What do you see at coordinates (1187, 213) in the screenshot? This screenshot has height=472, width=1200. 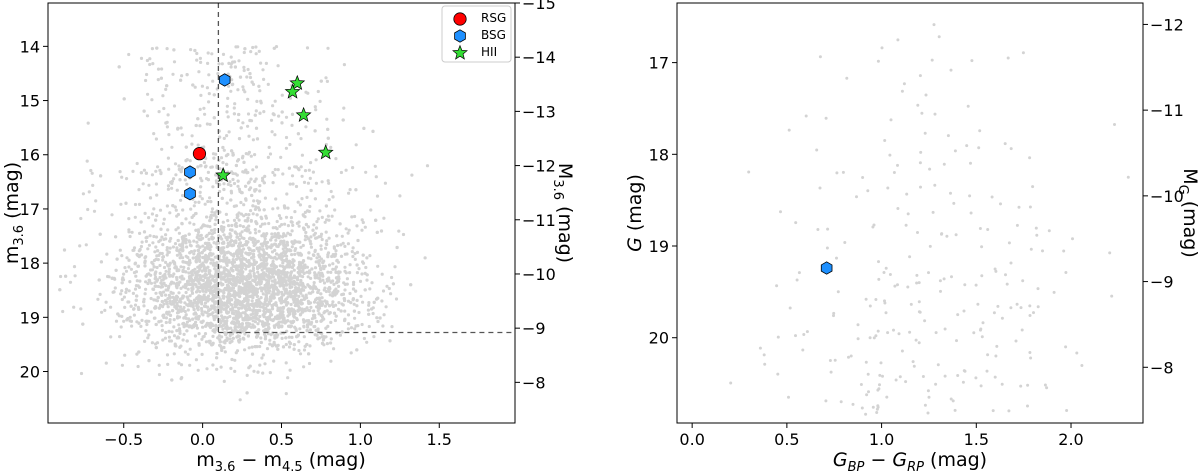 I see `secondary-y-axis-label: MG (mag)` at bounding box center [1187, 213].